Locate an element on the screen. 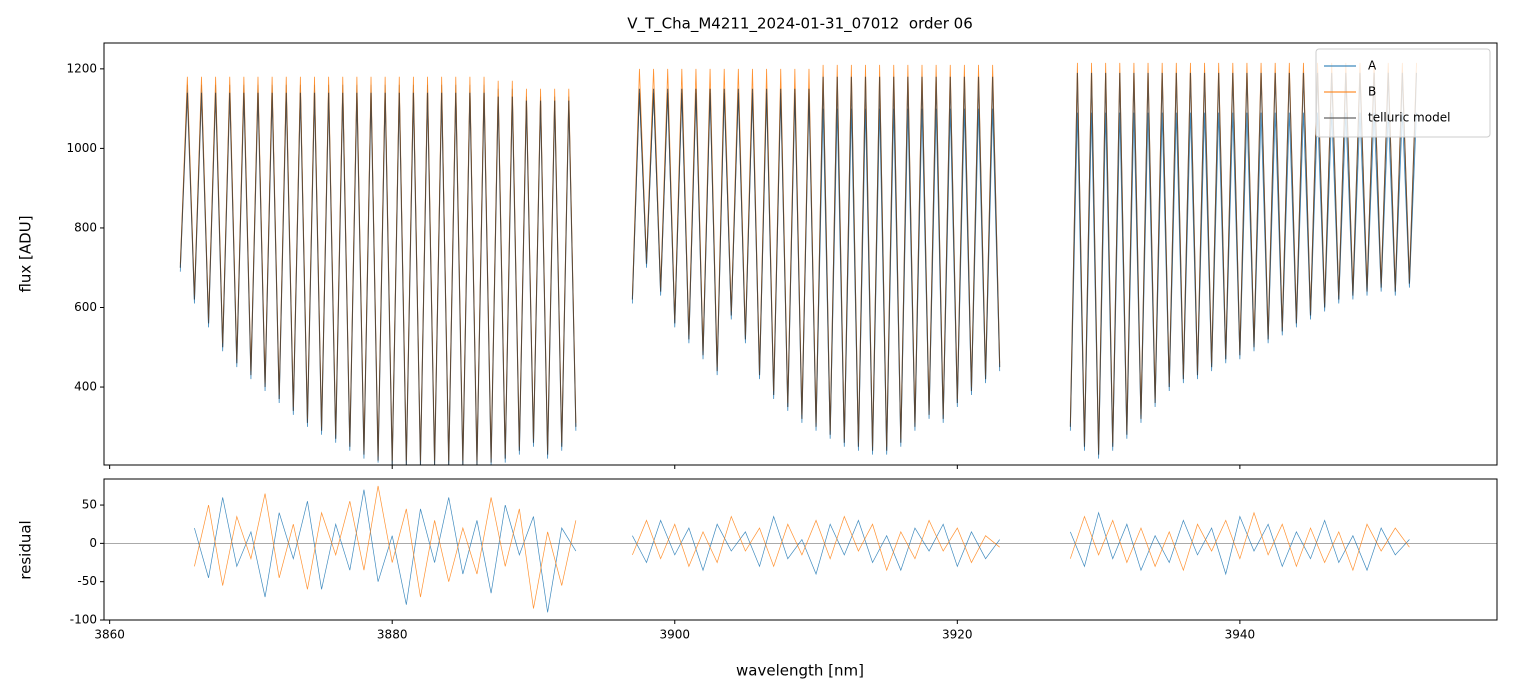 The height and width of the screenshot is (700, 1513). y-axis-label: flux [ADU] is located at coordinates (26, 253).